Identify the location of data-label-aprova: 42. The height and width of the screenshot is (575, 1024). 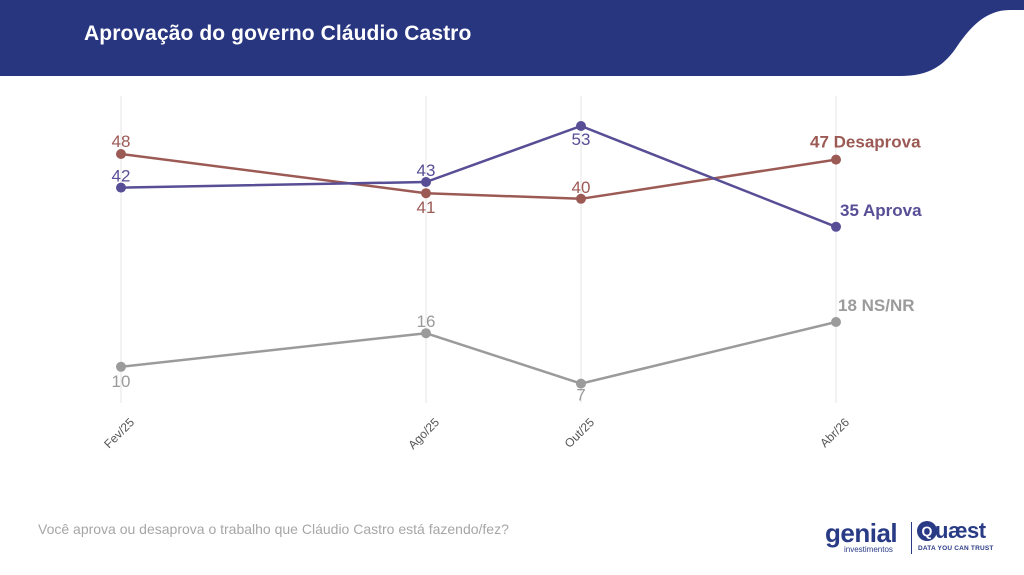
(121, 176).